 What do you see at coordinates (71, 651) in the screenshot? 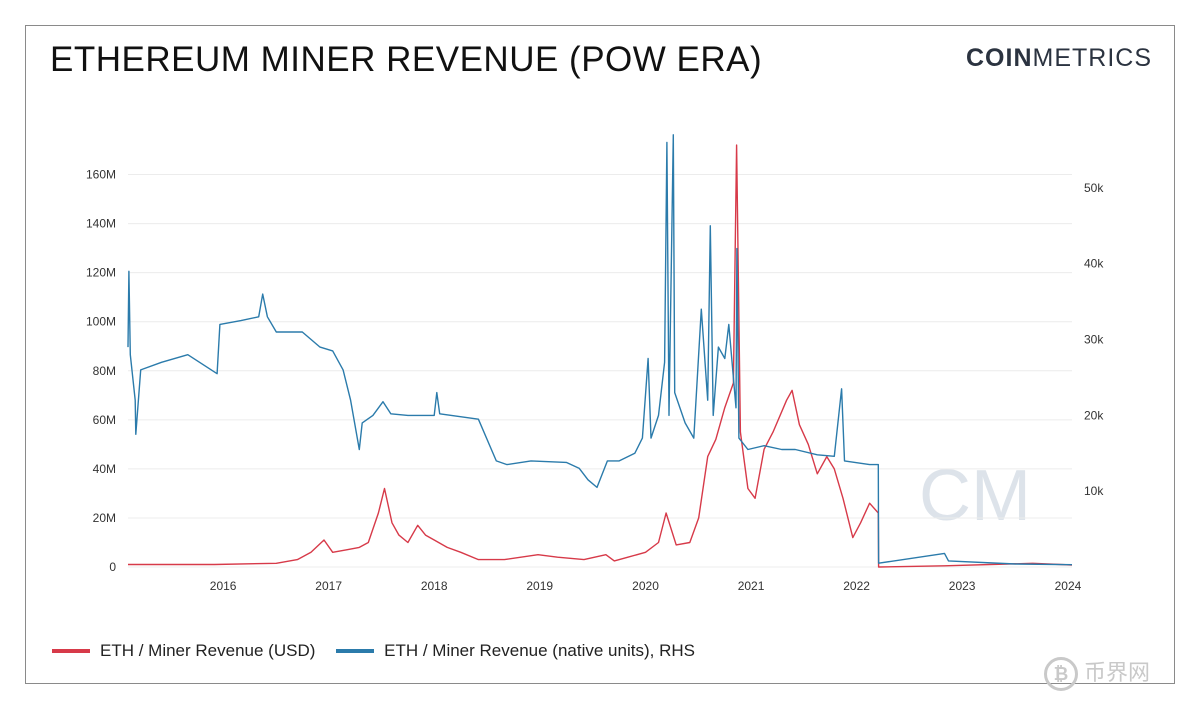
I see `legend-swatch-usd` at bounding box center [71, 651].